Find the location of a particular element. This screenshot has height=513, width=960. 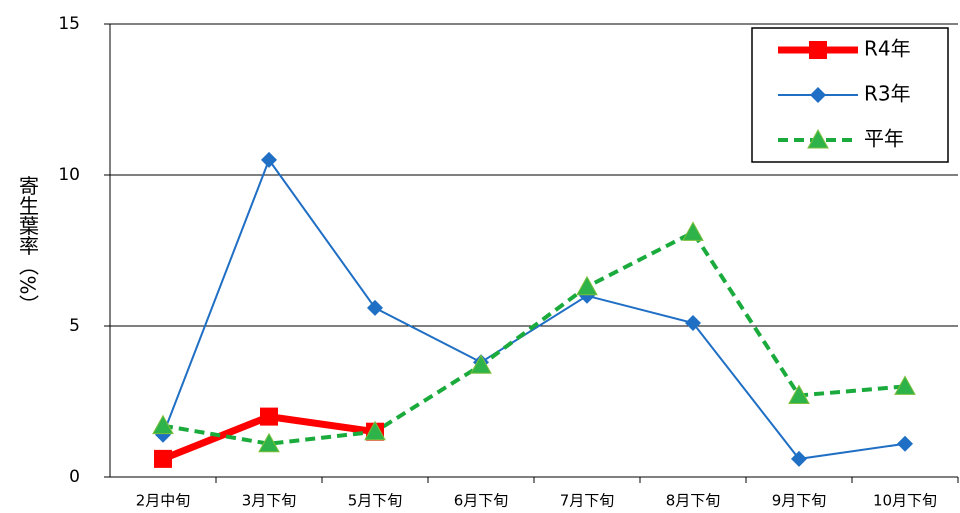

legend-label: 平年 is located at coordinates (884, 139).